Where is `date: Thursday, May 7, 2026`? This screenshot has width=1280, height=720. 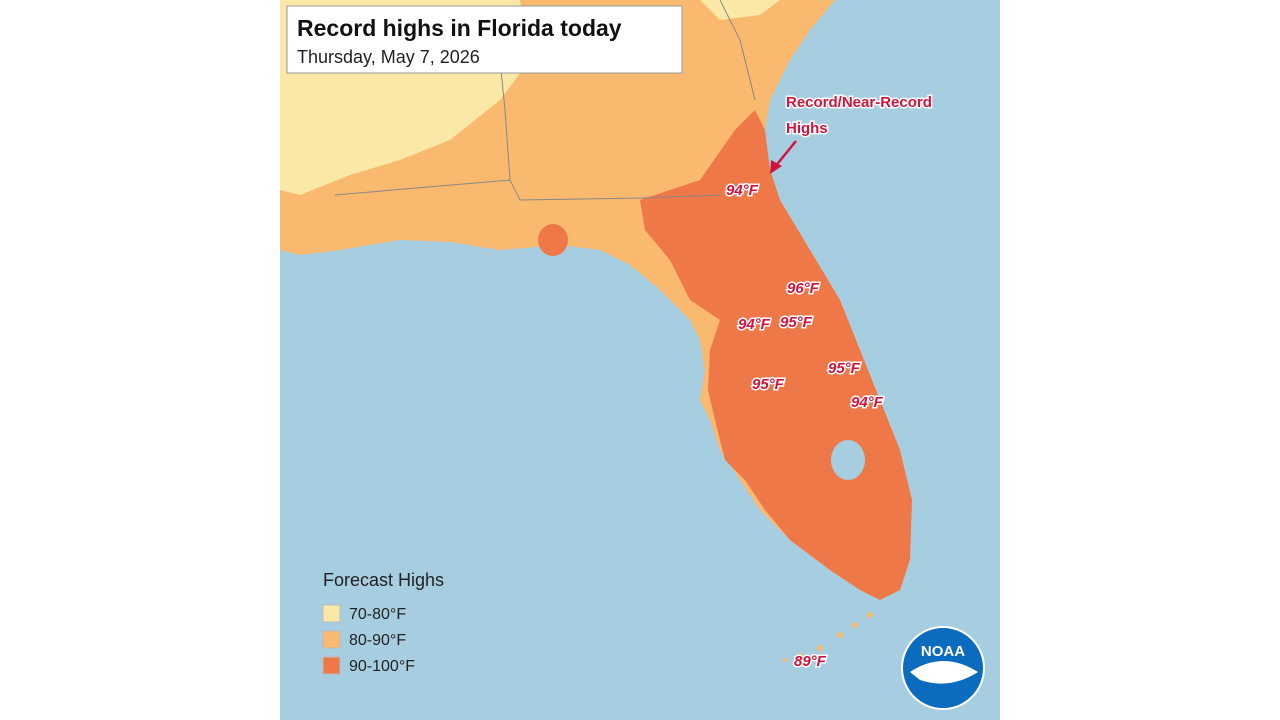 date: Thursday, May 7, 2026 is located at coordinates (388, 57).